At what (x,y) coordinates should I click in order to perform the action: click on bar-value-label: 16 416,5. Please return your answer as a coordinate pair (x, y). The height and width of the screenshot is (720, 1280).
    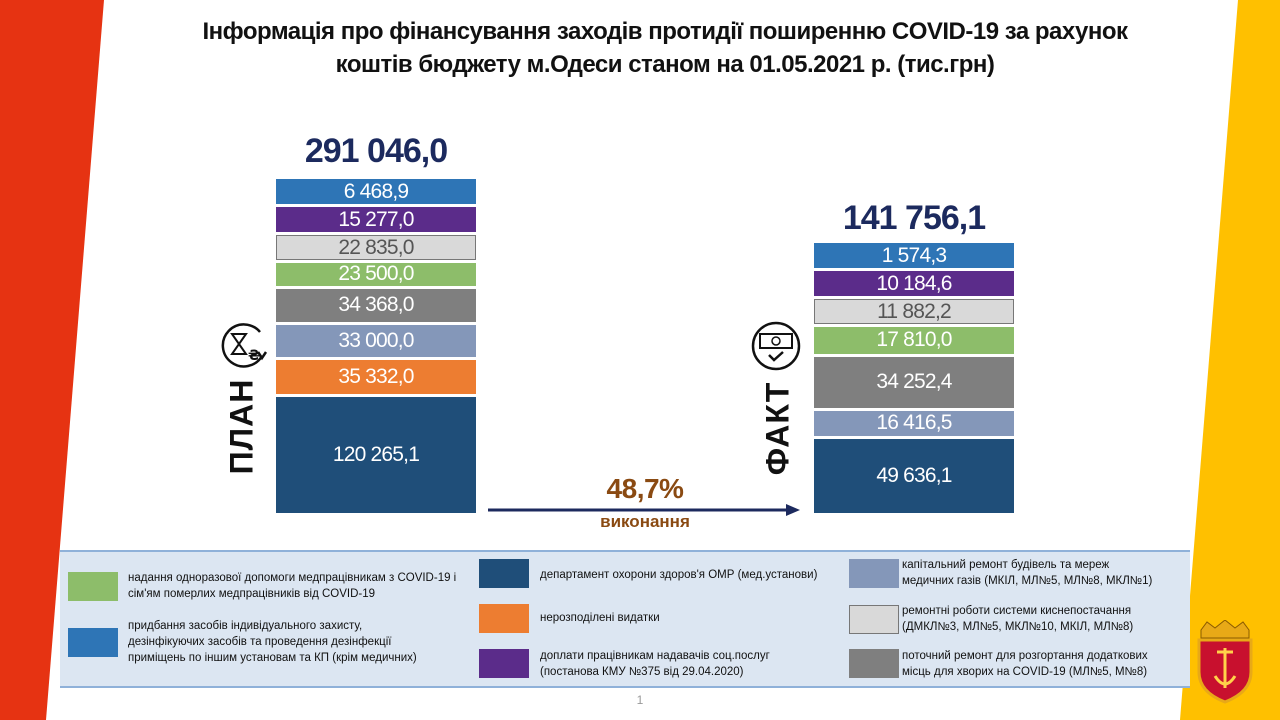
    Looking at the image, I should click on (914, 423).